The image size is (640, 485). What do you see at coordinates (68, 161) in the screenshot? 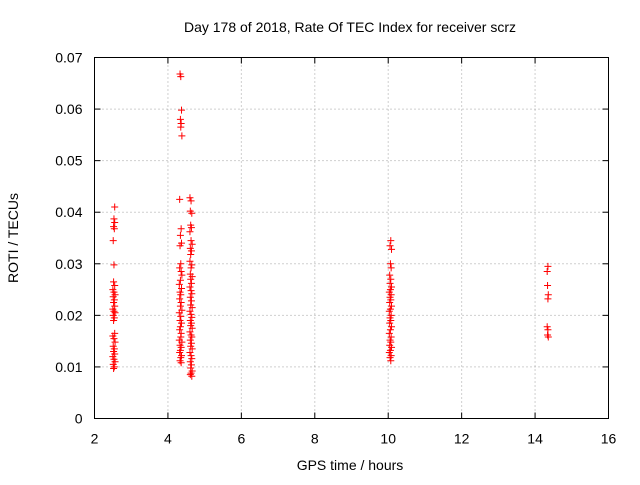
I see `y-tick-label: 0.05` at bounding box center [68, 161].